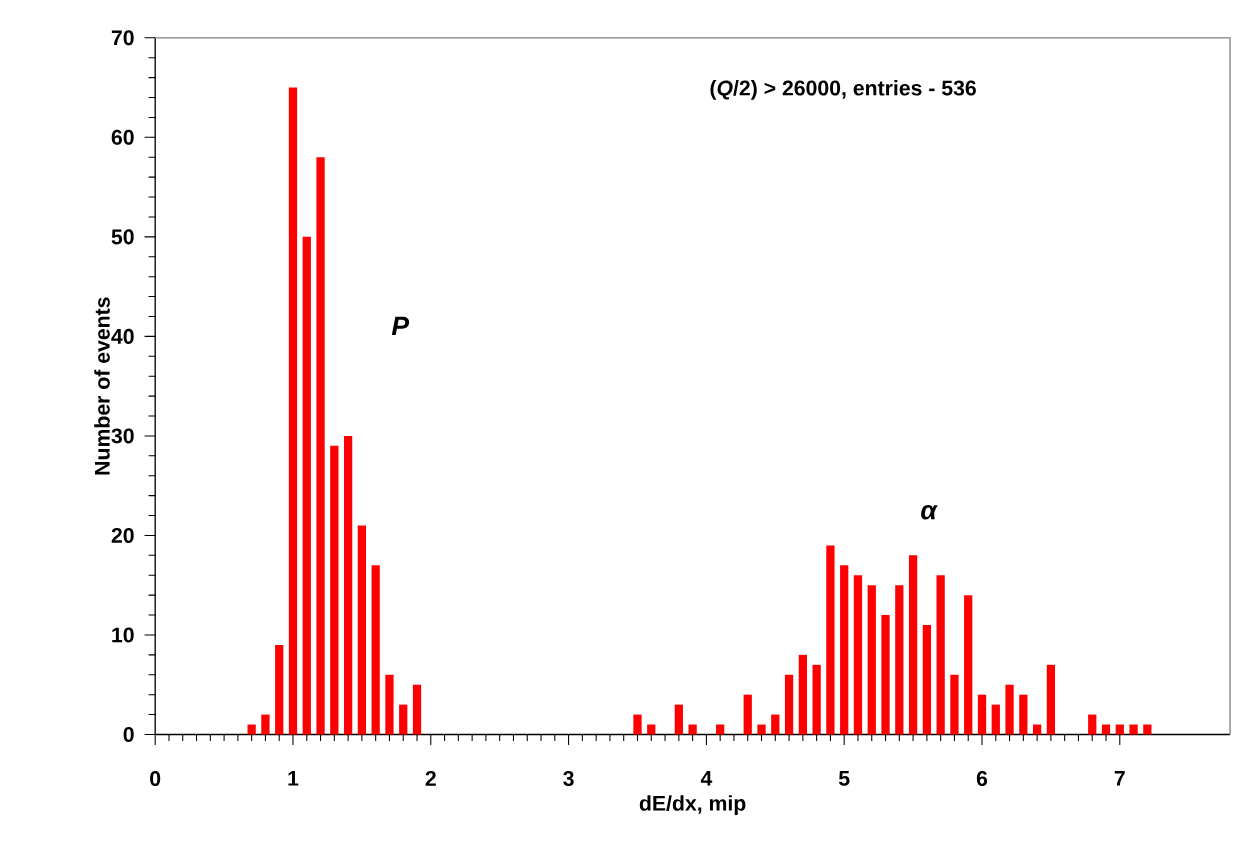  Describe the element at coordinates (400, 326) in the screenshot. I see `annotation: P` at that location.